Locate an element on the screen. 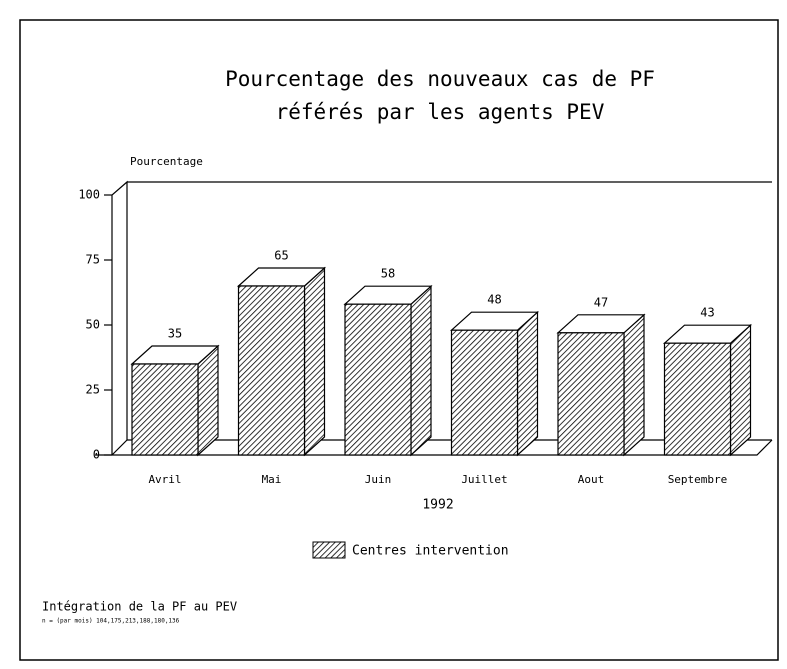 The height and width of the screenshot is (669, 787). x-tick-label: Juin is located at coordinates (378, 479).